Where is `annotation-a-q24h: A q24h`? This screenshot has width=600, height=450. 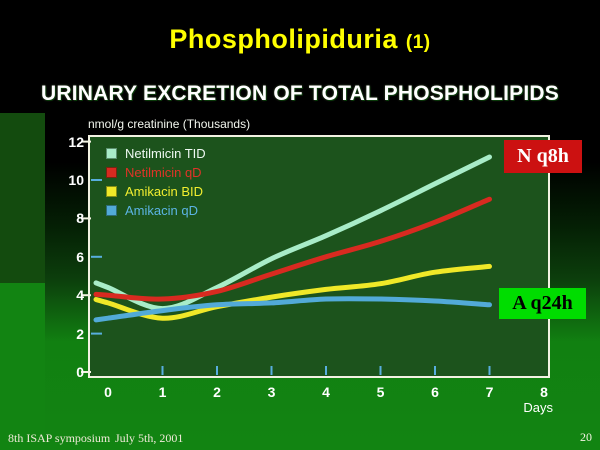 annotation-a-q24h: A q24h is located at coordinates (542, 303).